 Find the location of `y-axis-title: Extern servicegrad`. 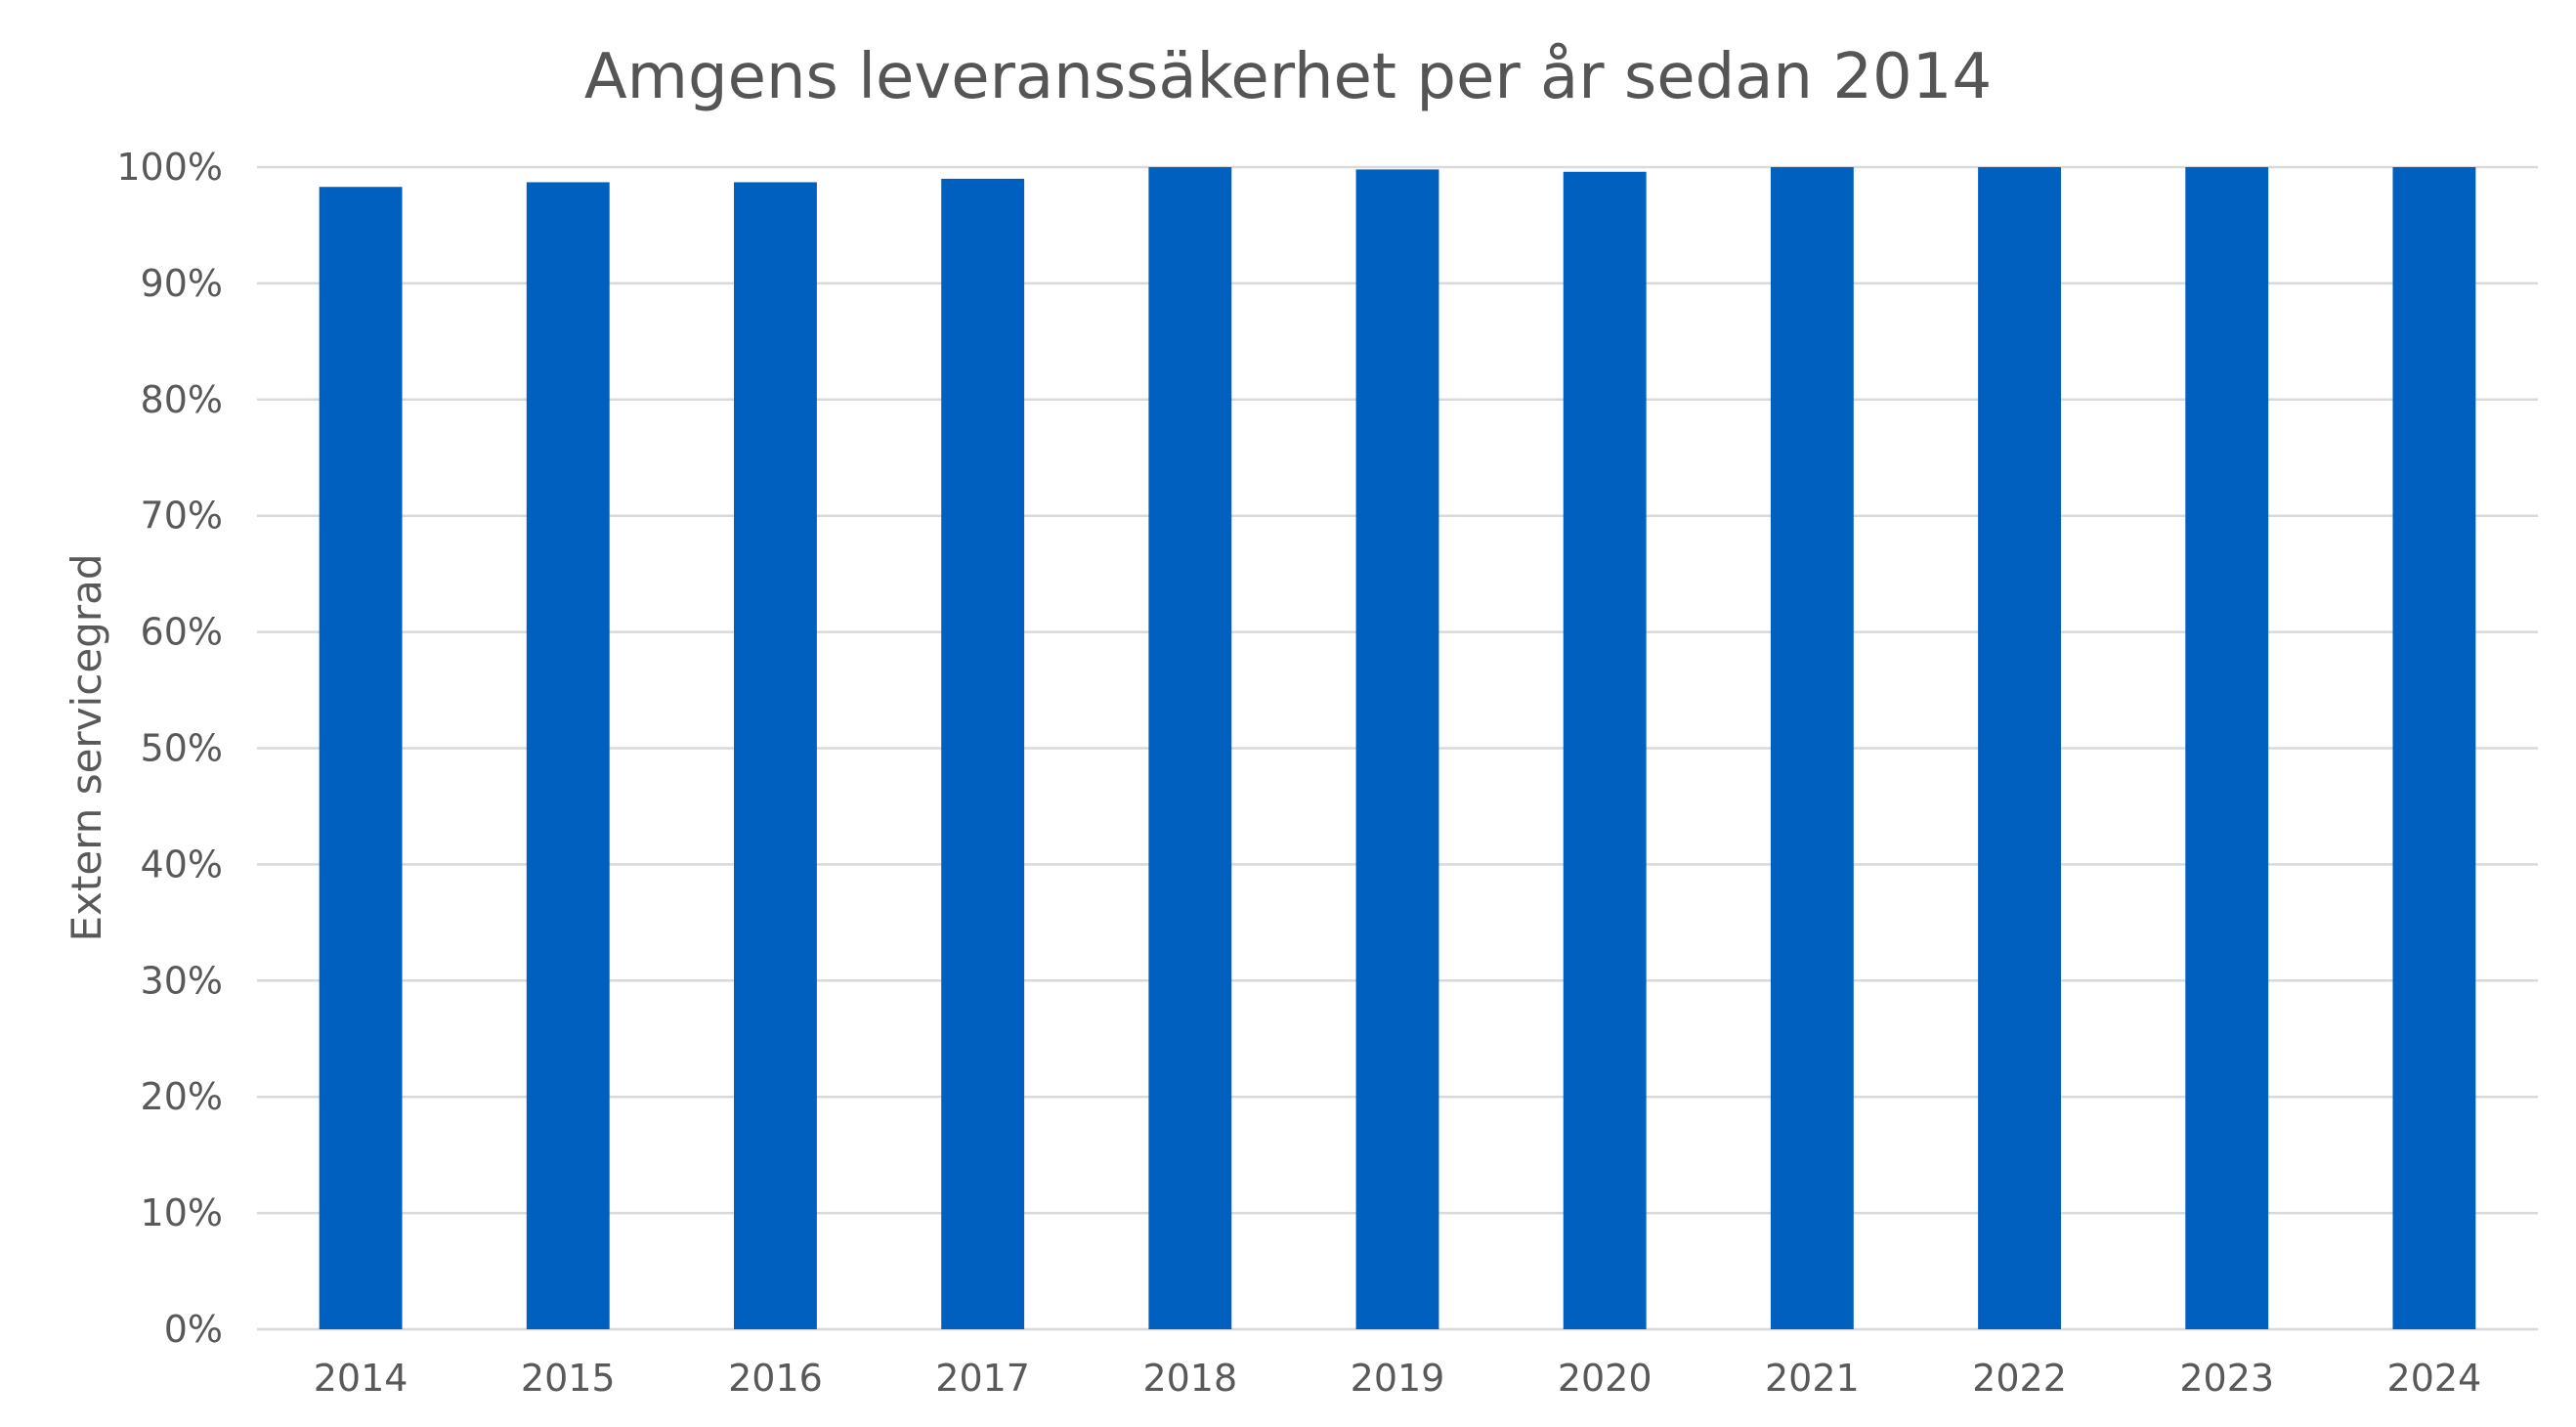

y-axis-title: Extern servicegrad is located at coordinates (86, 748).